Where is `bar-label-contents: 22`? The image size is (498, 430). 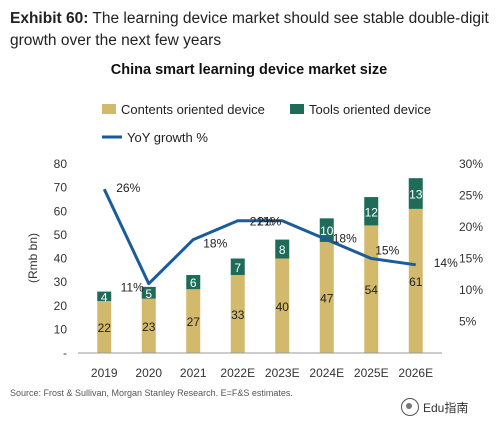 bar-label-contents: 22 is located at coordinates (105, 328).